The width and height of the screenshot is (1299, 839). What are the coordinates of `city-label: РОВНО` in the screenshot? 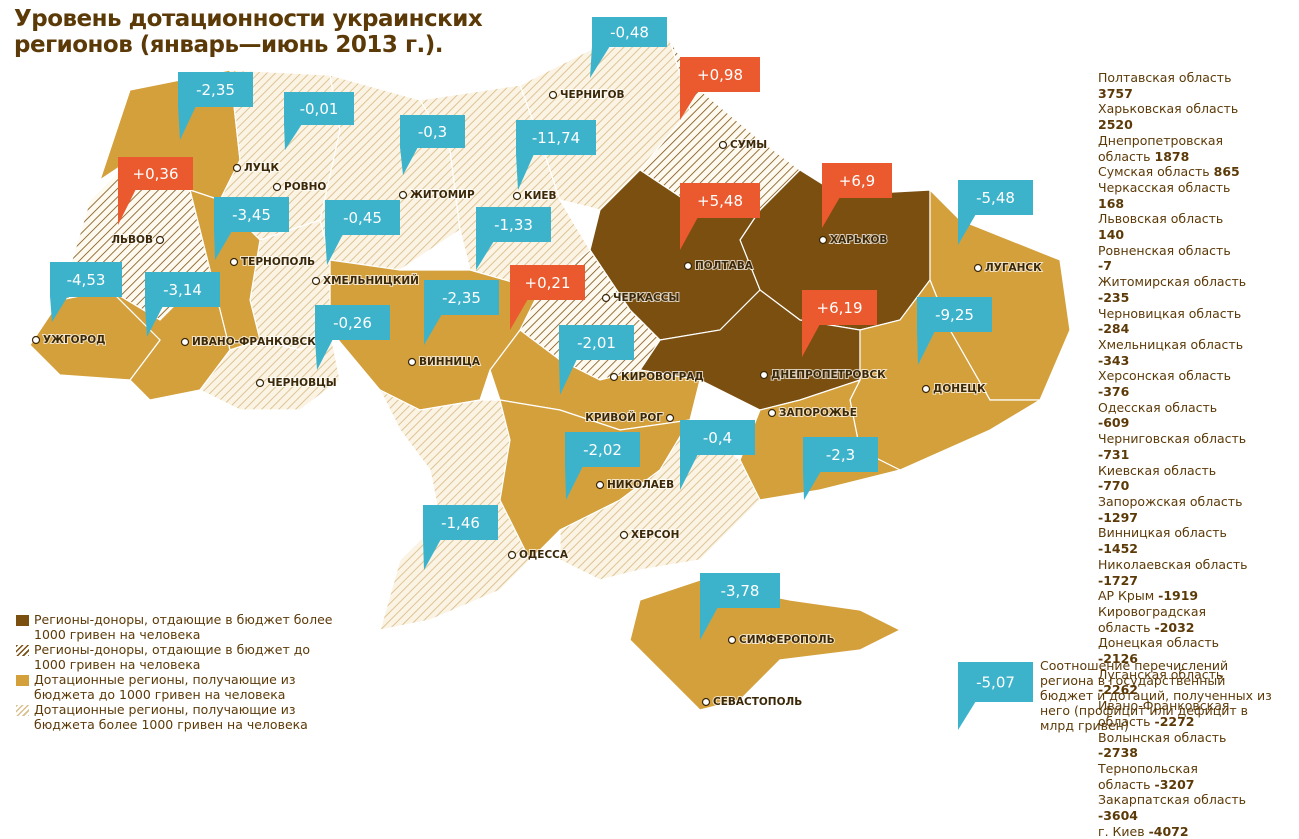 It's located at (305, 187).